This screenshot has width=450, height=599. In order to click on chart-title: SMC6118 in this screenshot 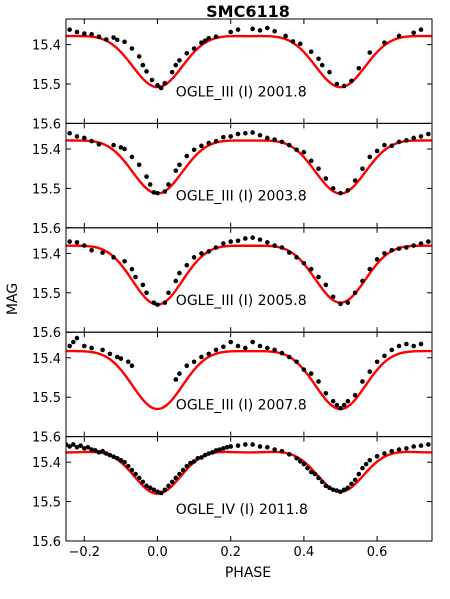, I will do `click(248, 11)`.